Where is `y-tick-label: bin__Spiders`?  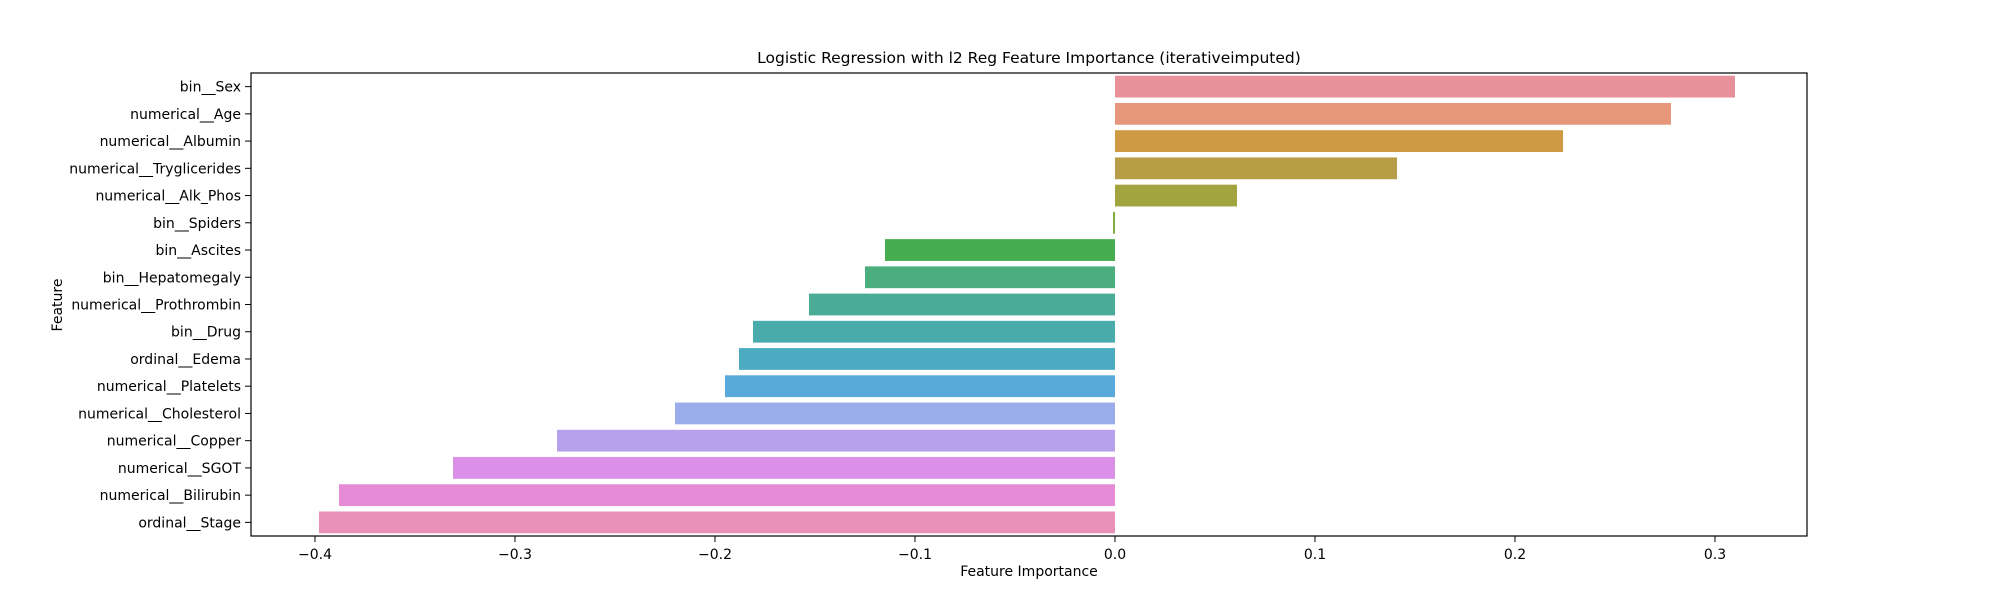
y-tick-label: bin__Spiders is located at coordinates (197, 224).